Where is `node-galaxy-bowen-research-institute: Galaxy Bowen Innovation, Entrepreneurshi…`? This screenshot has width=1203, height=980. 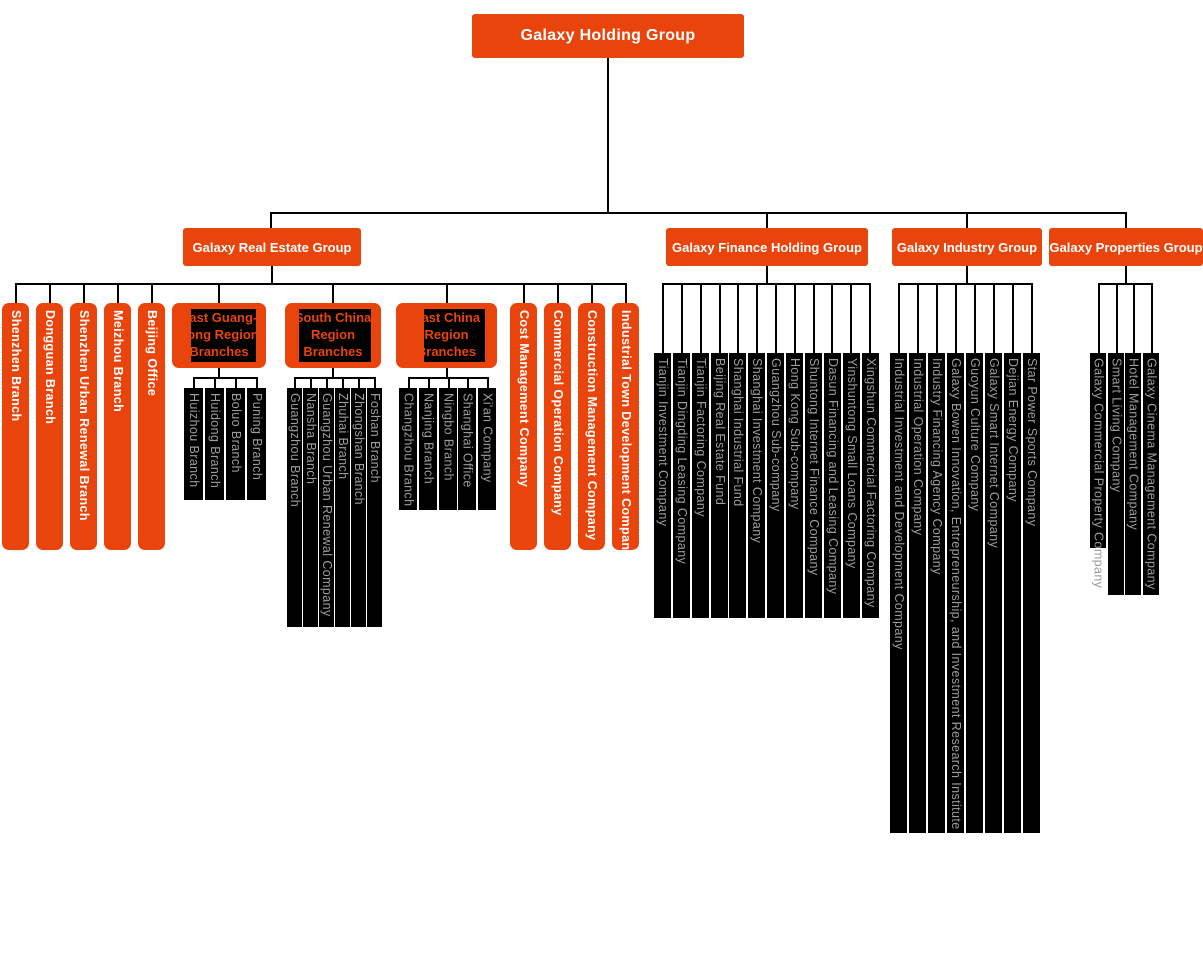
node-galaxy-bowen-research-institute: Galaxy Bowen Innovation, Entrepreneurshi… is located at coordinates (955, 593).